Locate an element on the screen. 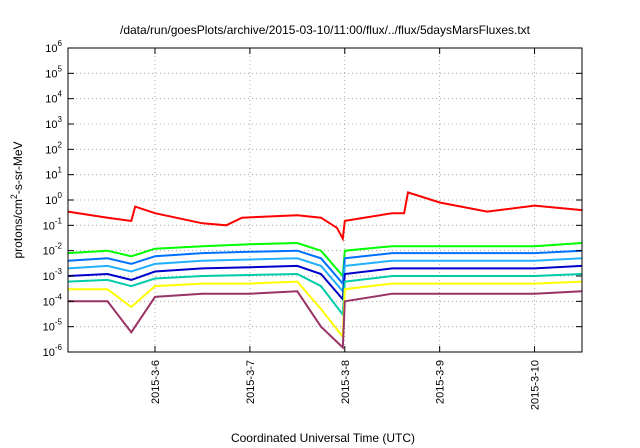 This screenshot has width=640, height=448. y-tick-label: 10⁴ is located at coordinates (53, 98).